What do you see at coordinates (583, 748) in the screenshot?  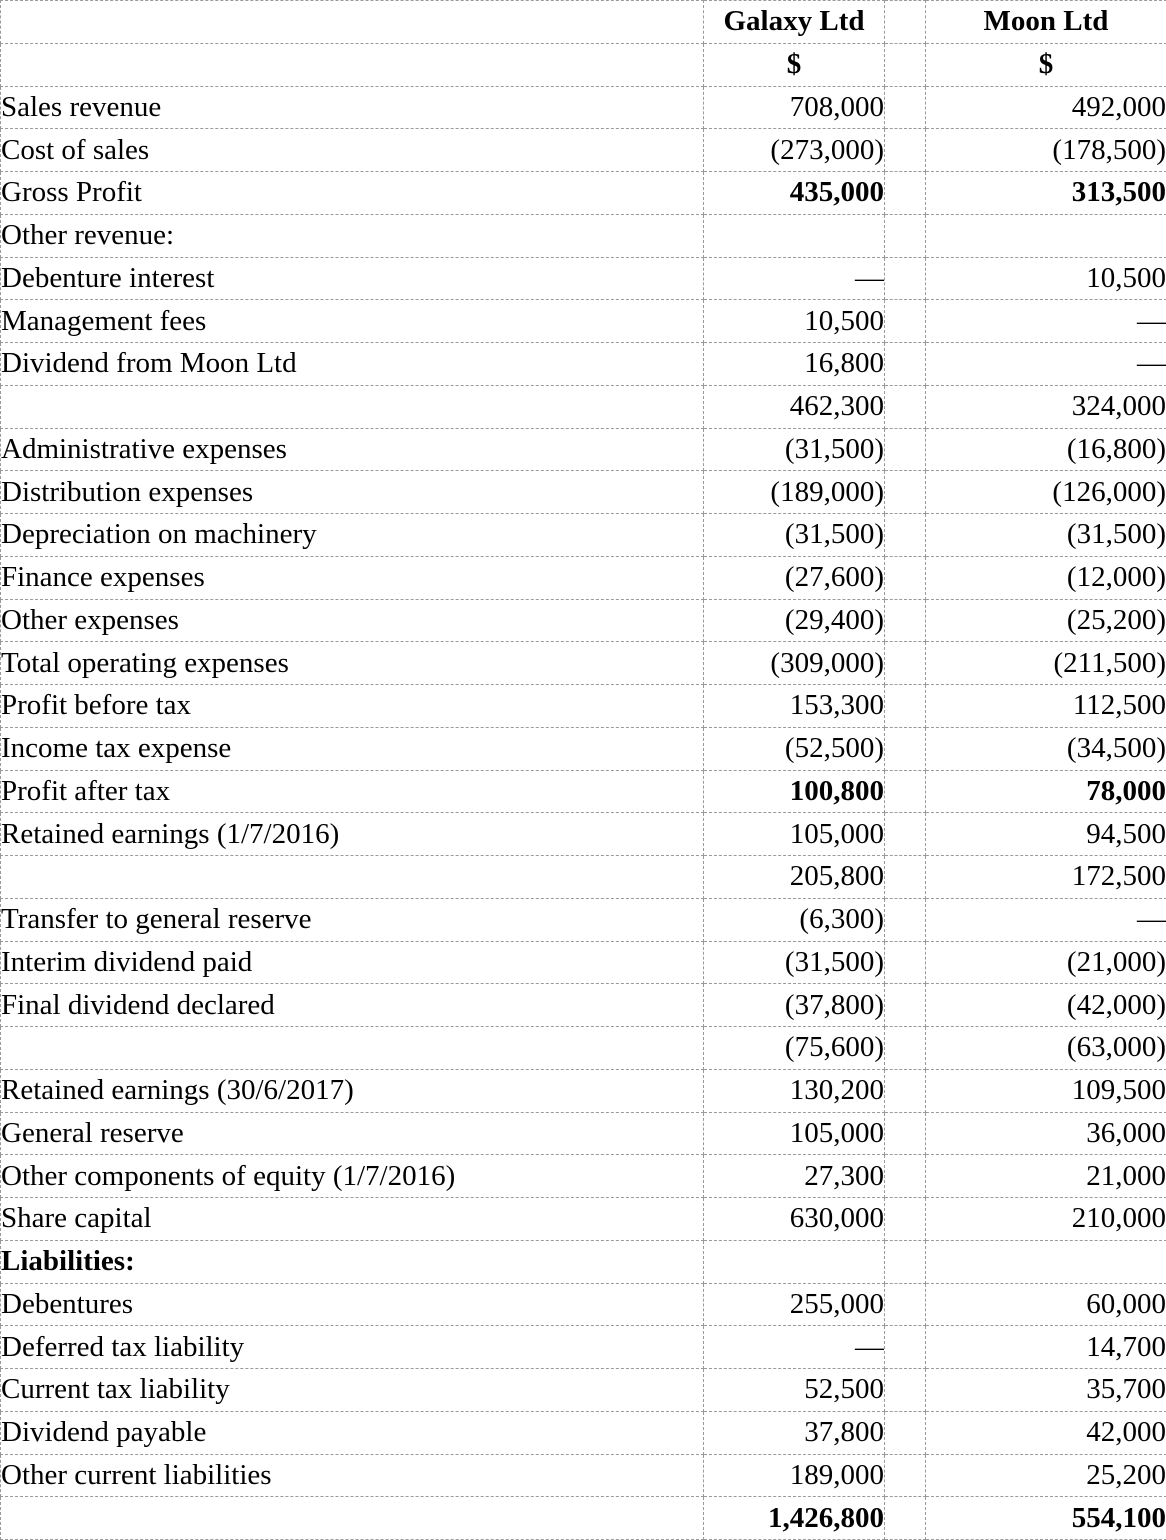 I see `table-row: Income tax expense (52,500) (34,500)` at bounding box center [583, 748].